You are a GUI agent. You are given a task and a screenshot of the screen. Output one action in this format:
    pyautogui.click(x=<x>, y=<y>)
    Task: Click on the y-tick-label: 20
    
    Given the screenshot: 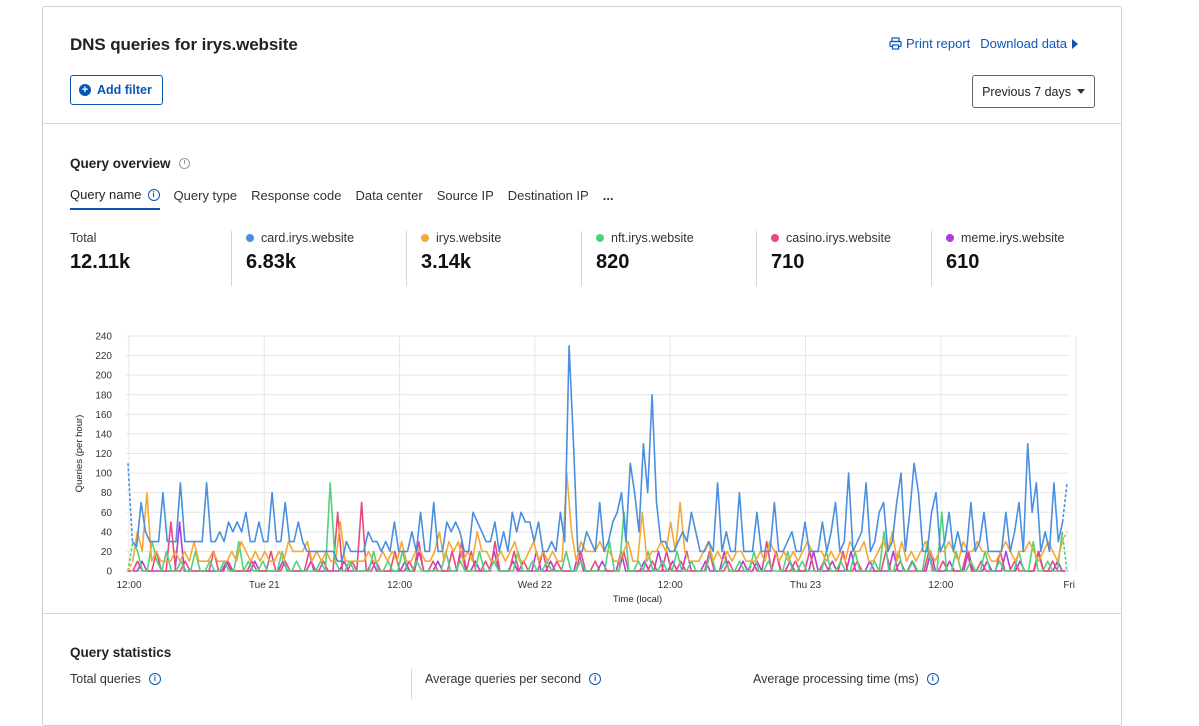 What is the action you would take?
    pyautogui.click(x=107, y=552)
    